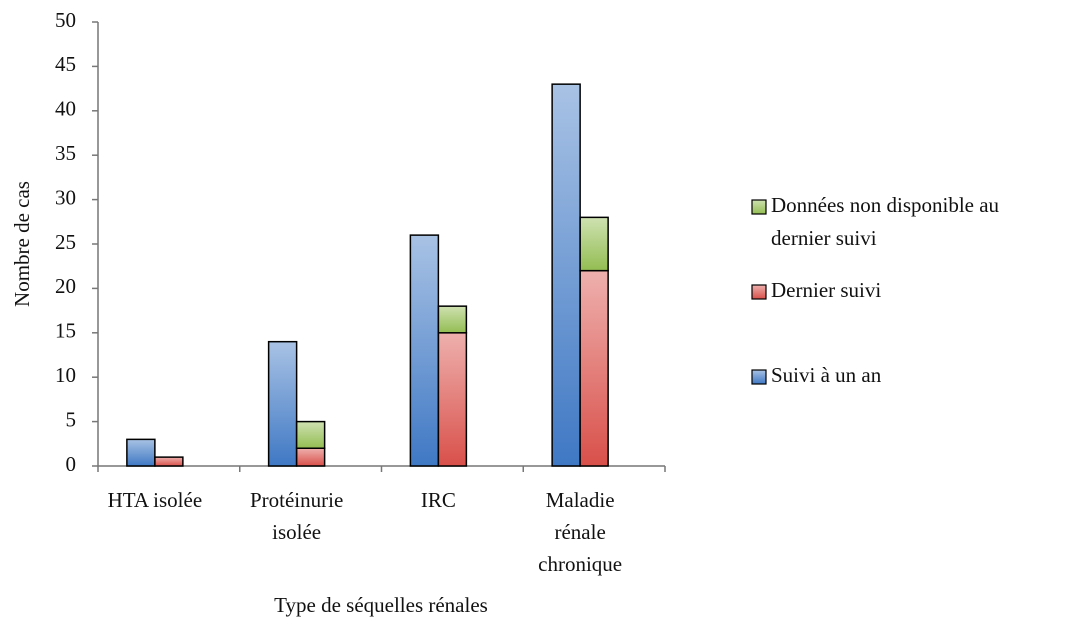  What do you see at coordinates (438, 500) in the screenshot?
I see `x-tick-label: IRC` at bounding box center [438, 500].